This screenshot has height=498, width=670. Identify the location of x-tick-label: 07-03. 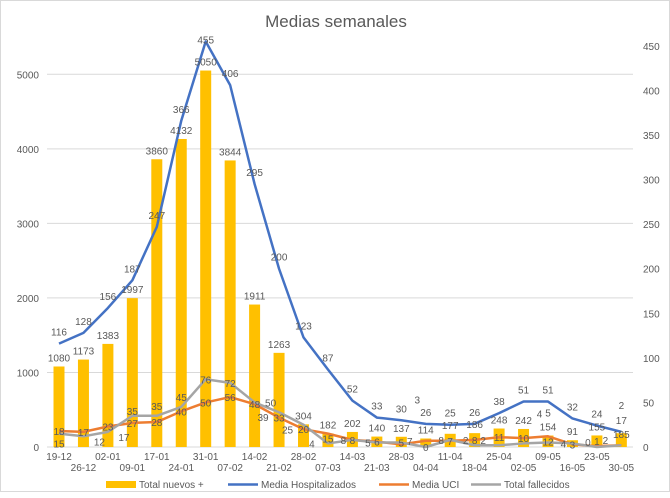
(328, 468).